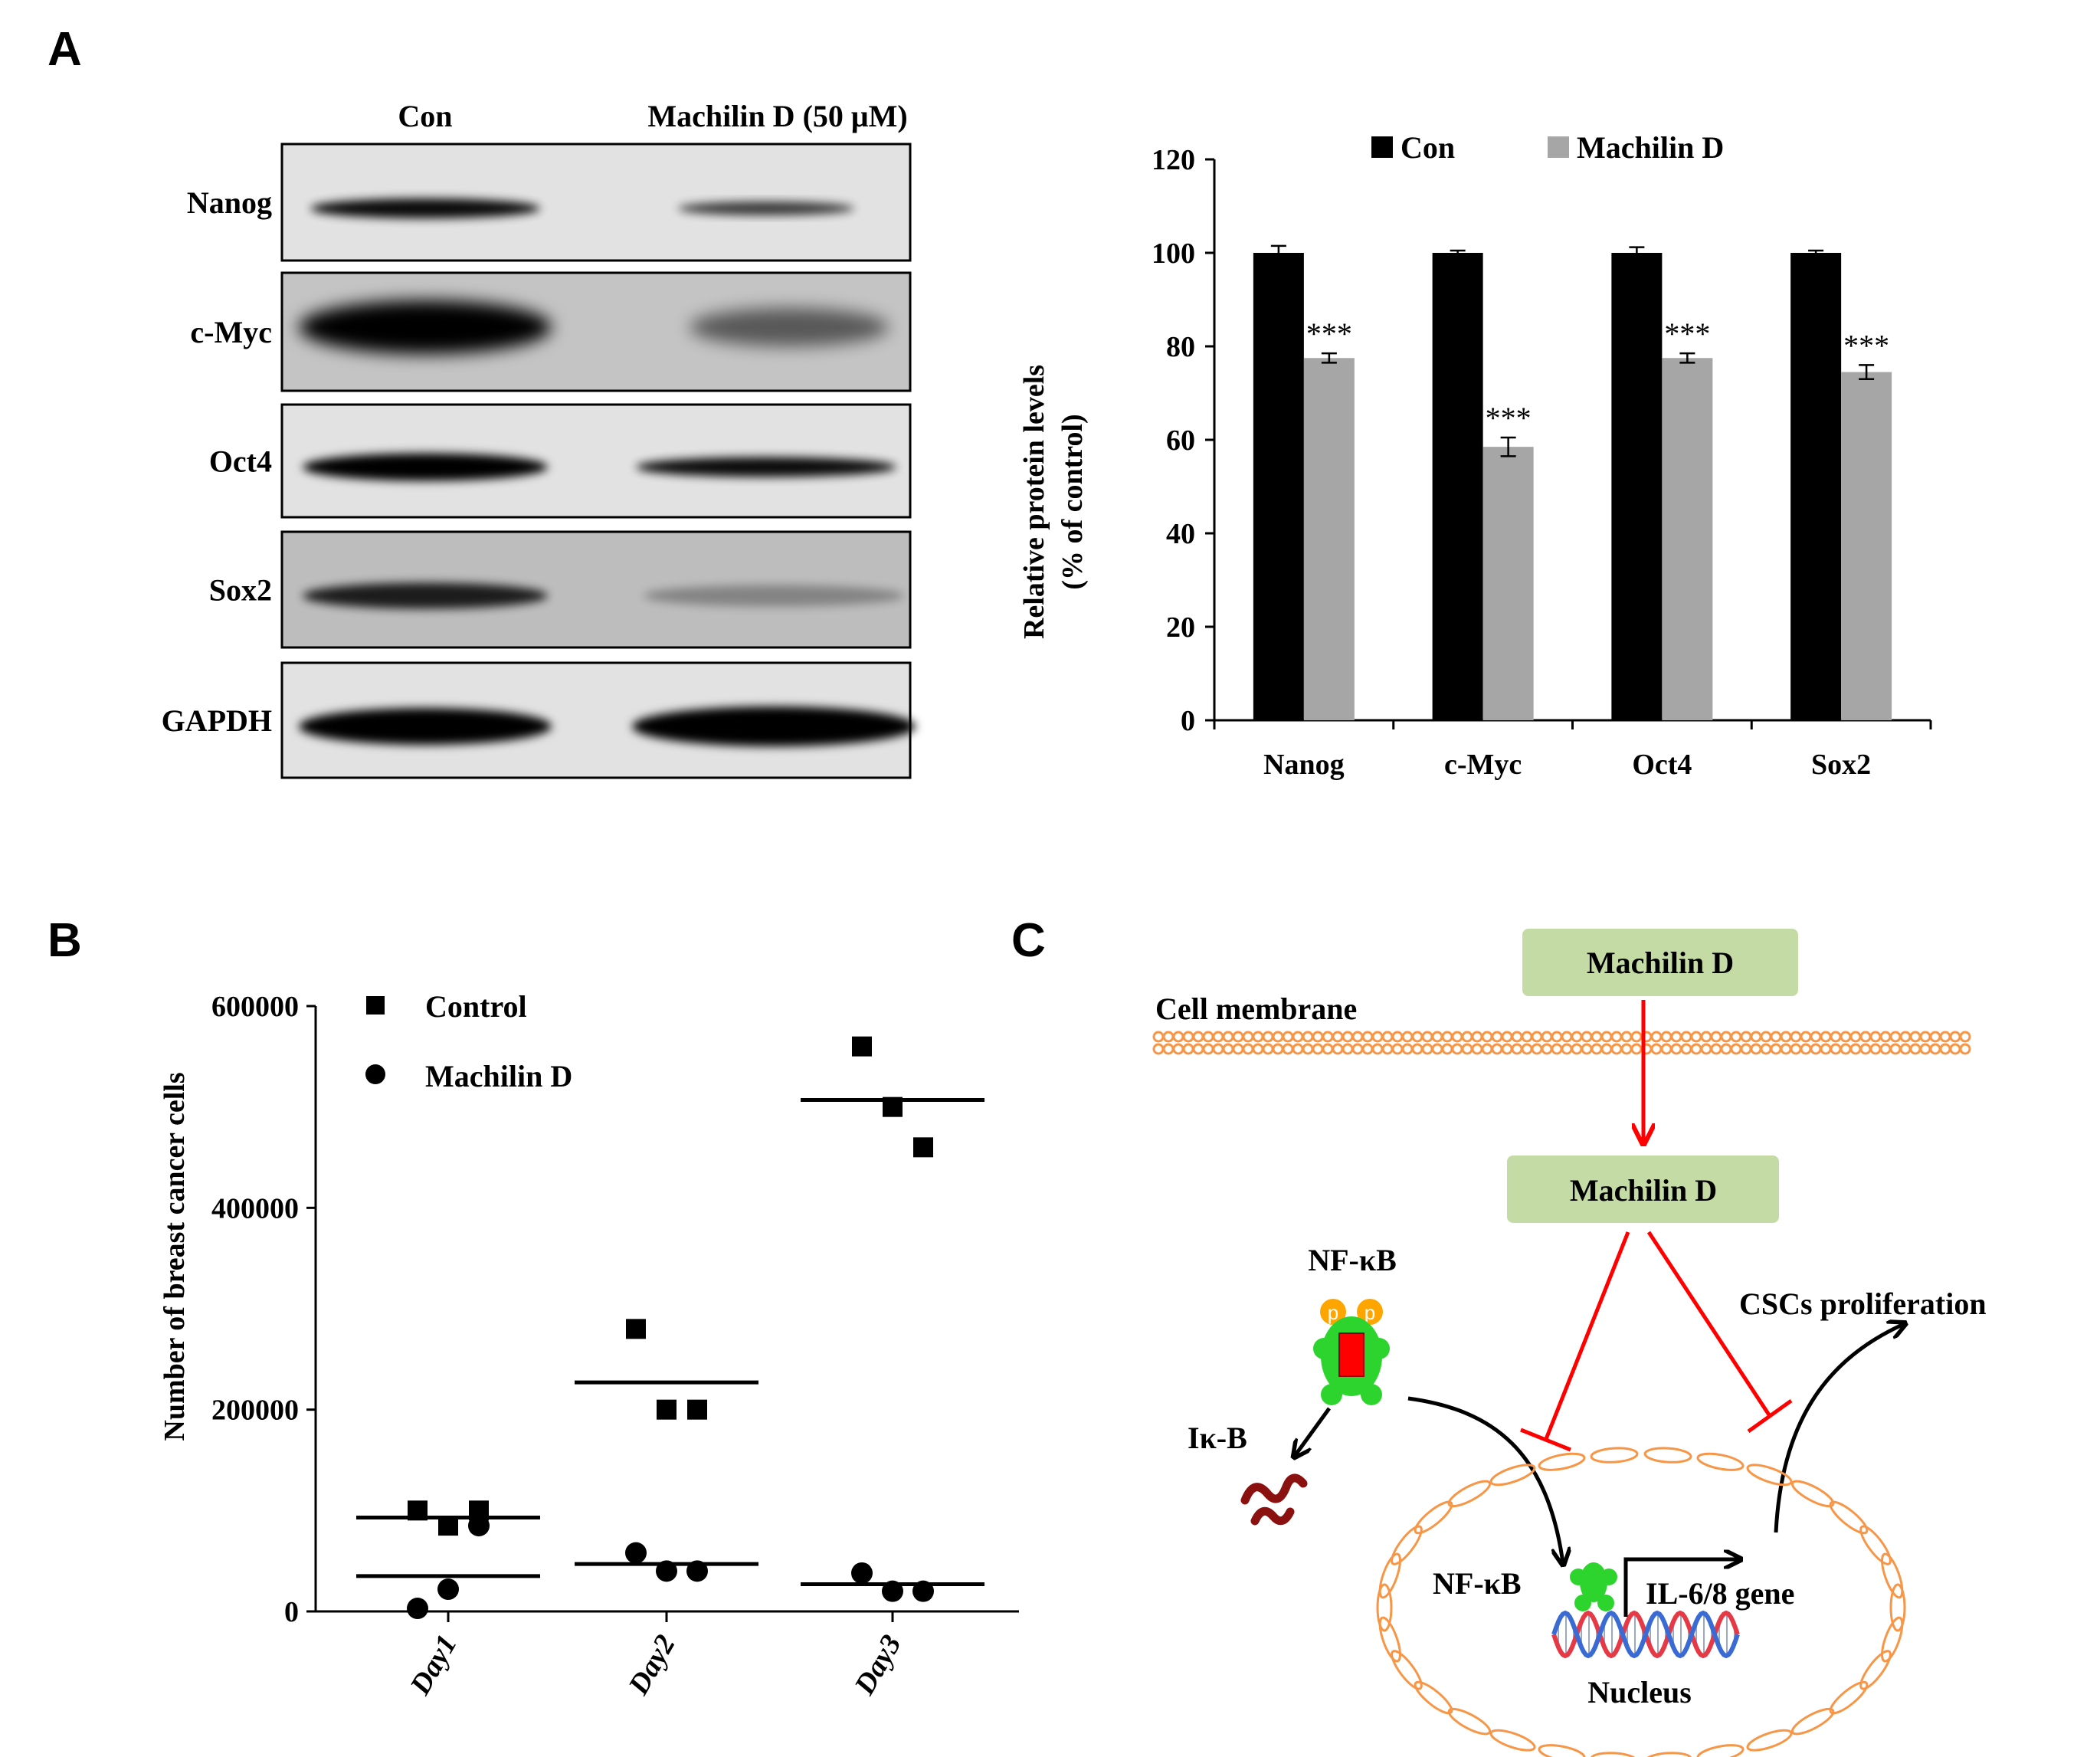  I want to click on phospho-label-left: p, so click(1333, 1312).